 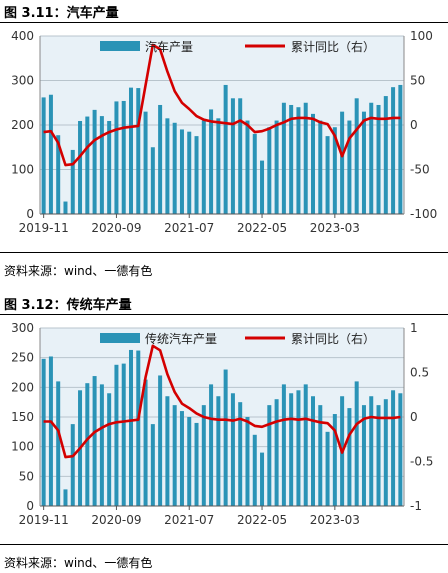 I want to click on y-left-tick-label: 250, so click(x=22, y=358).